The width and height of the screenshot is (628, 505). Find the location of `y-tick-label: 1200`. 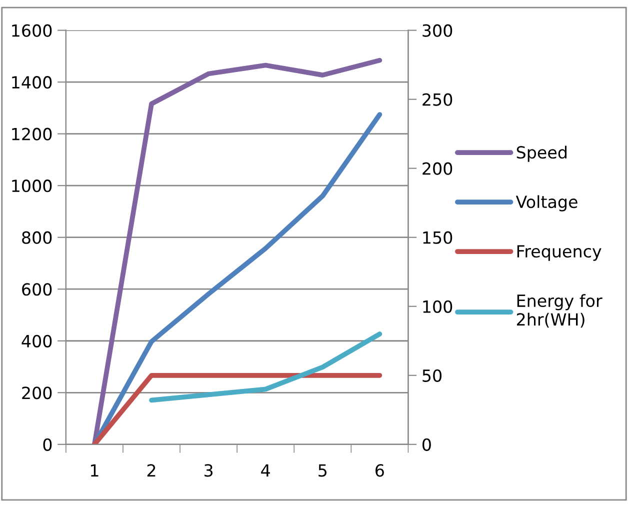

y-tick-label: 1200 is located at coordinates (32, 134).